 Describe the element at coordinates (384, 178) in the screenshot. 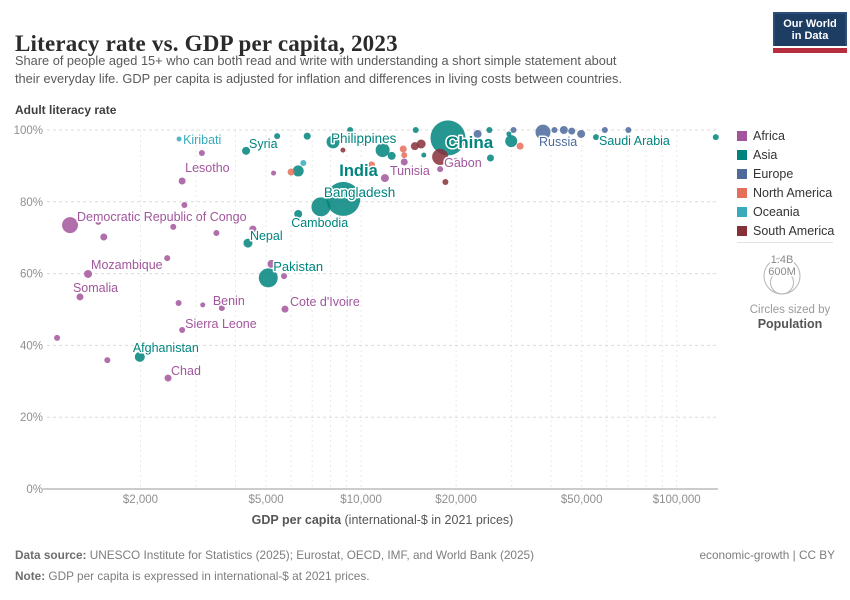

I see `data-point-tunisia` at that location.